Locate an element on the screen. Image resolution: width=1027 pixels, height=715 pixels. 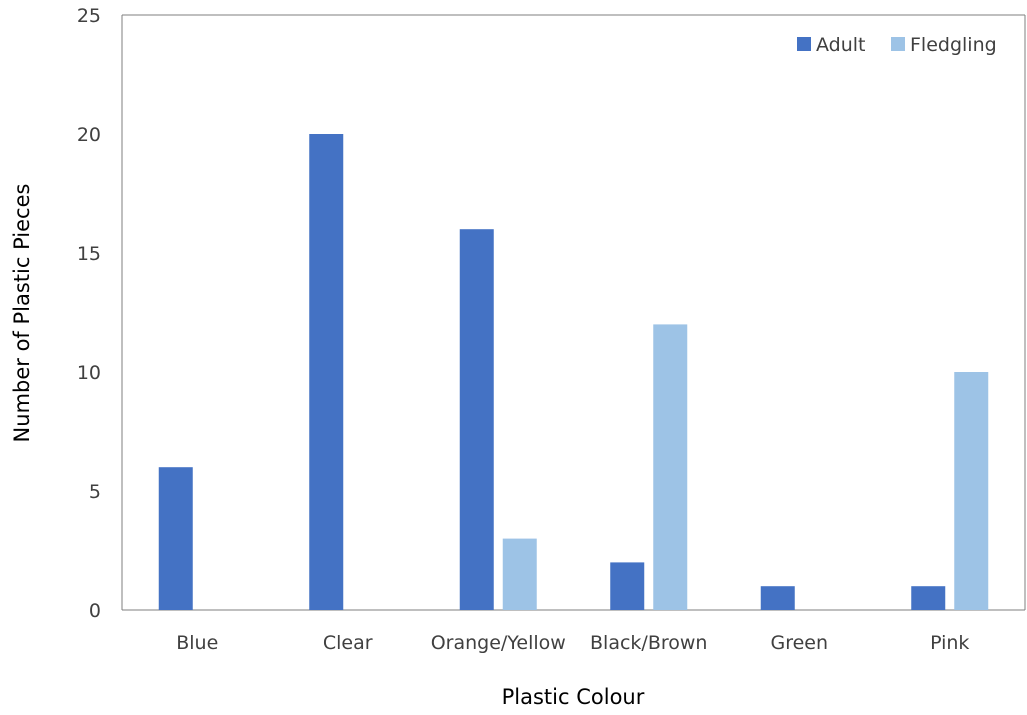
y-tick-label: 5 is located at coordinates (95, 492).